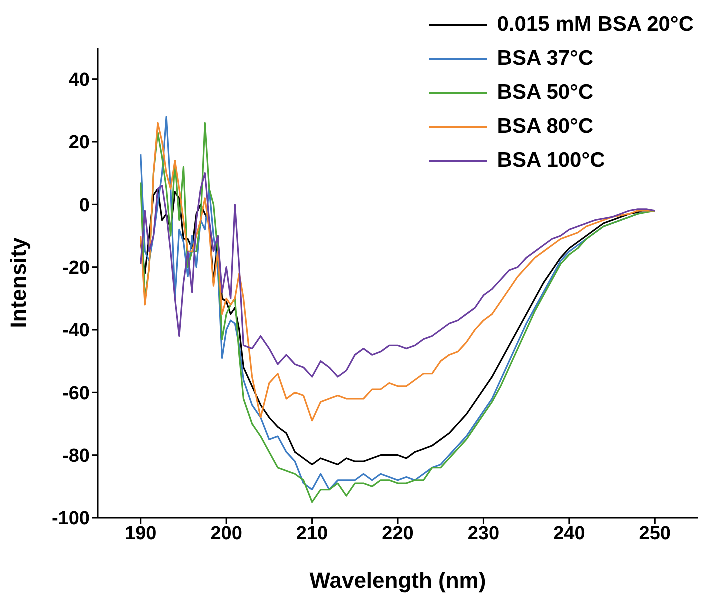 Image resolution: width=702 pixels, height=612 pixels. What do you see at coordinates (484, 533) in the screenshot?
I see `x-tick-label: 230` at bounding box center [484, 533].